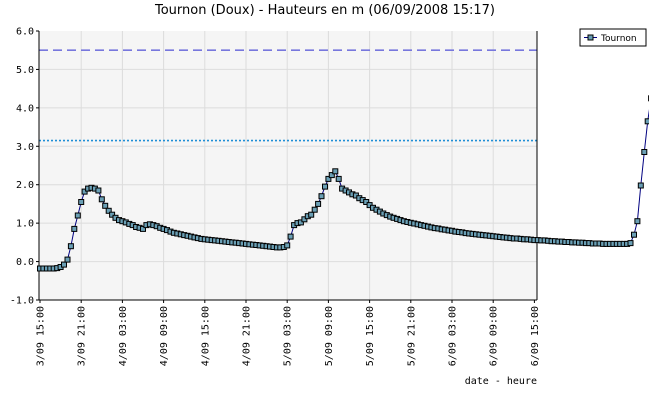  Describe the element at coordinates (247, 336) in the screenshot. I see `x-tick-label: 4/09 21:00` at that location.